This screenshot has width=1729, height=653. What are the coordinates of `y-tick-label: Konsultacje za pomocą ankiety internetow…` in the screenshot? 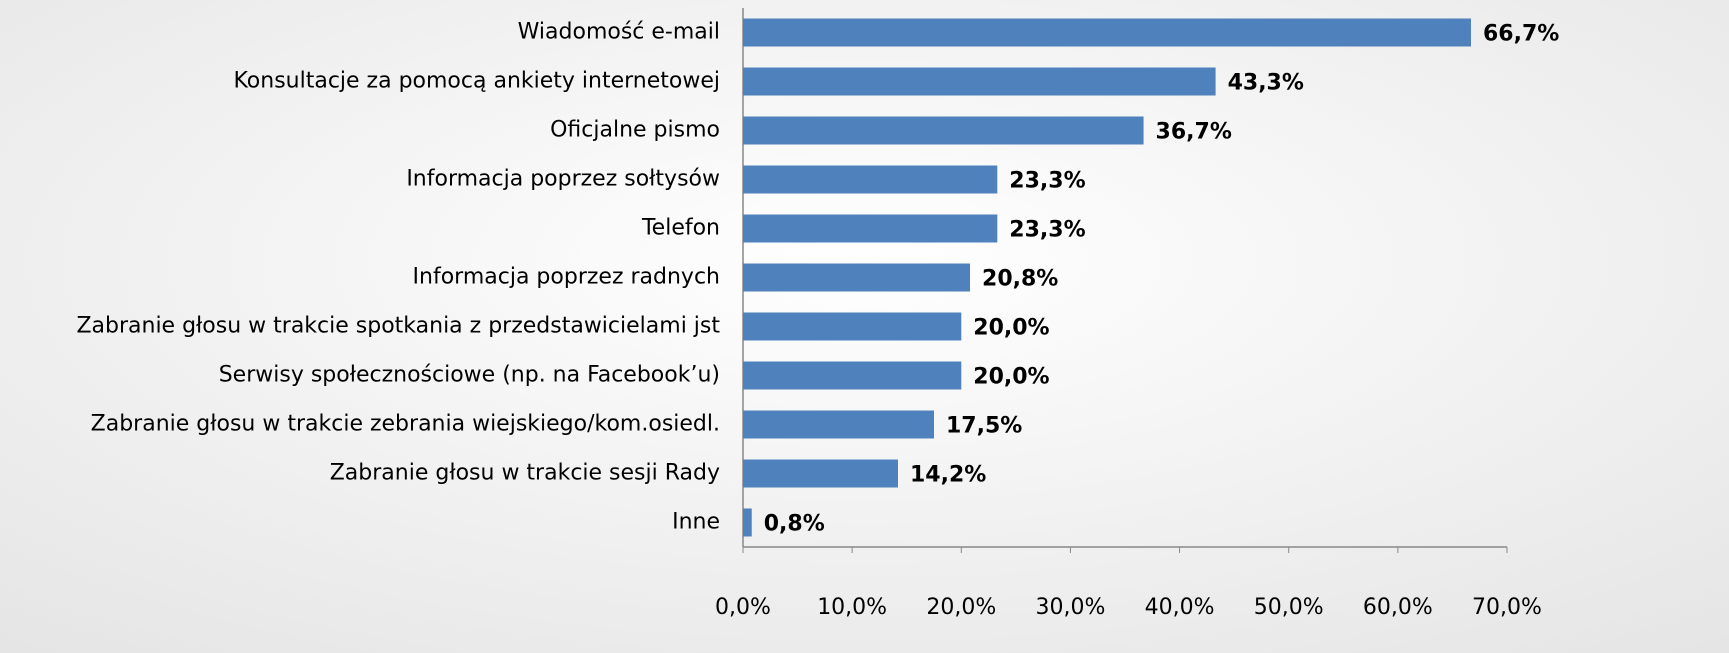 It's located at (476, 81).